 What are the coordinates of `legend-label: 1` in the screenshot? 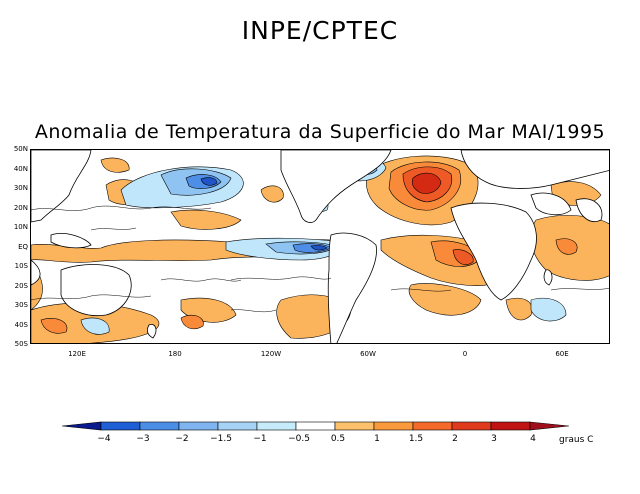 It's located at (377, 439).